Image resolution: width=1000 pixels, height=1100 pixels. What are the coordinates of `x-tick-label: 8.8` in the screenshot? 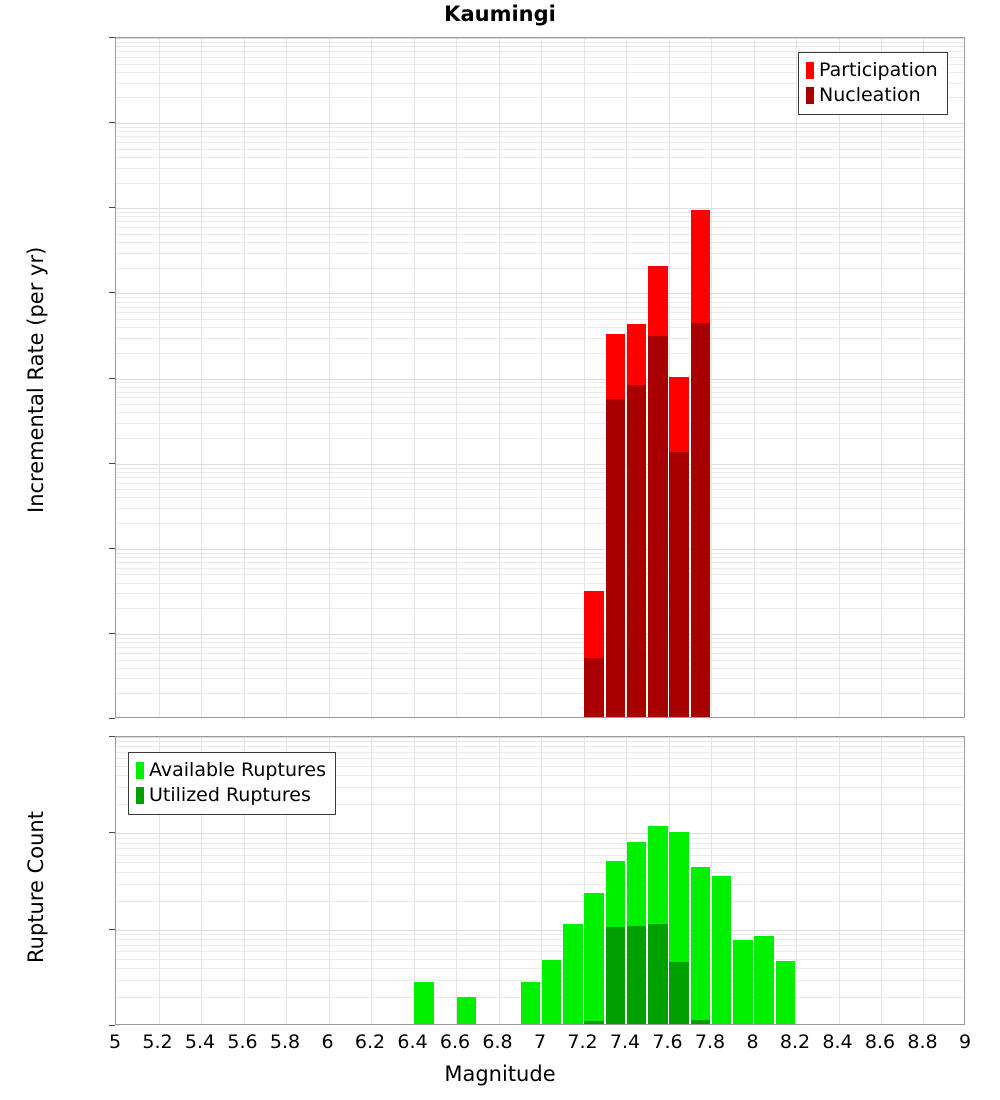 It's located at (922, 1042).